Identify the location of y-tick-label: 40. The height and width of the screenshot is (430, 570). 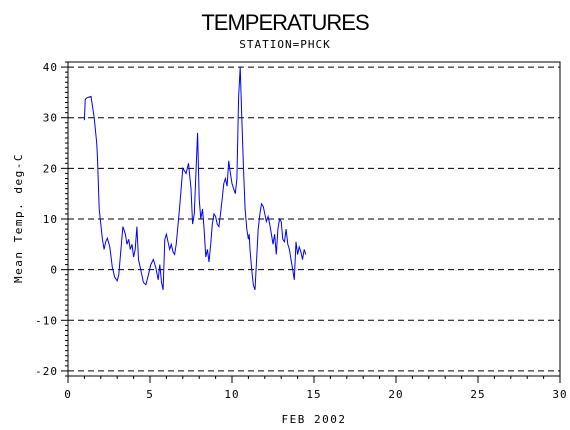
(50, 67).